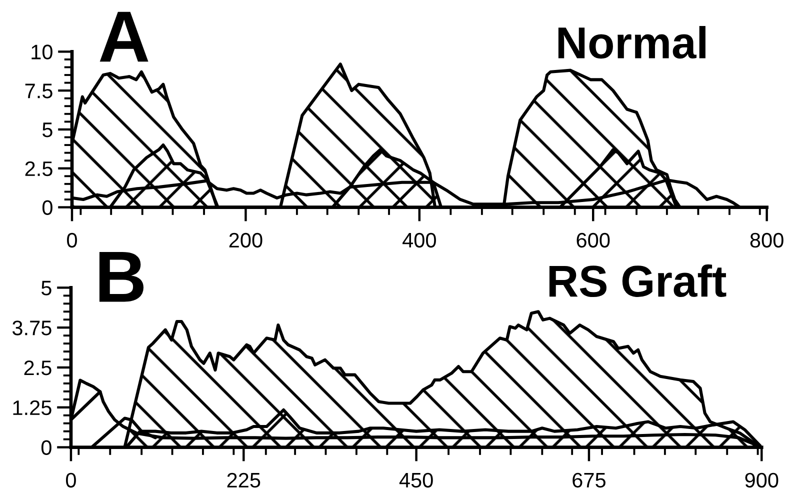 The width and height of the screenshot is (786, 492). What do you see at coordinates (761, 480) in the screenshot?
I see `x-tick-label: 900` at bounding box center [761, 480].